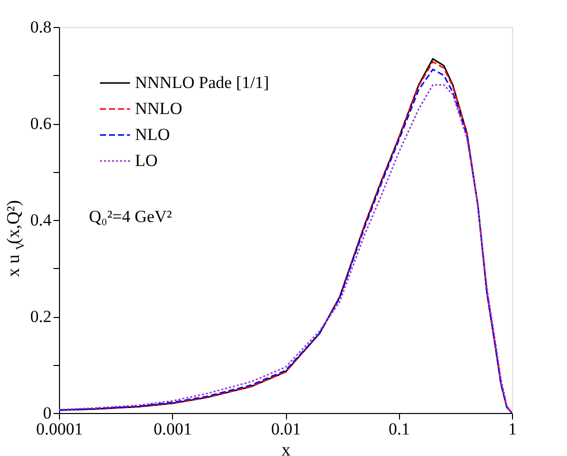 The image size is (567, 456). What do you see at coordinates (152, 134) in the screenshot?
I see `legend-label: NLO` at bounding box center [152, 134].